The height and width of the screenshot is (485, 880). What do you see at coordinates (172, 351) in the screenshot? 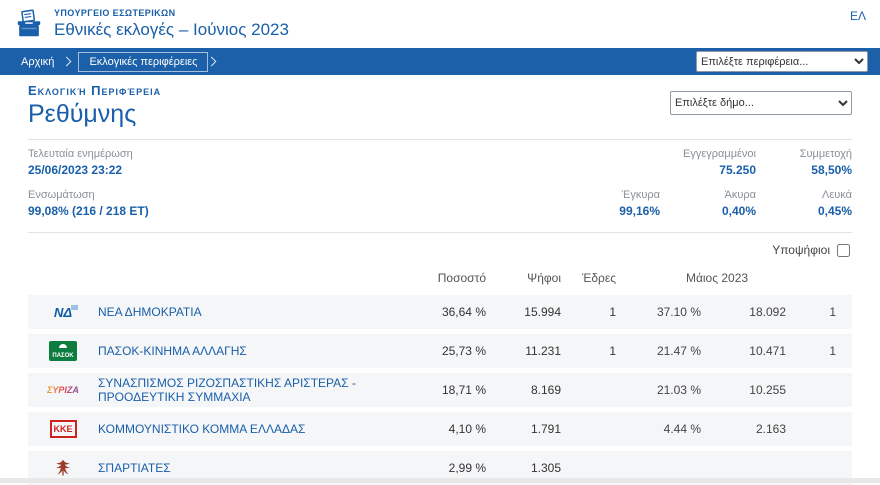
I see `party-link: ΠΑΣΟΚ-ΚΙΝΗΜΑ ΑΛΛΑΓΗΣ` at bounding box center [172, 351].